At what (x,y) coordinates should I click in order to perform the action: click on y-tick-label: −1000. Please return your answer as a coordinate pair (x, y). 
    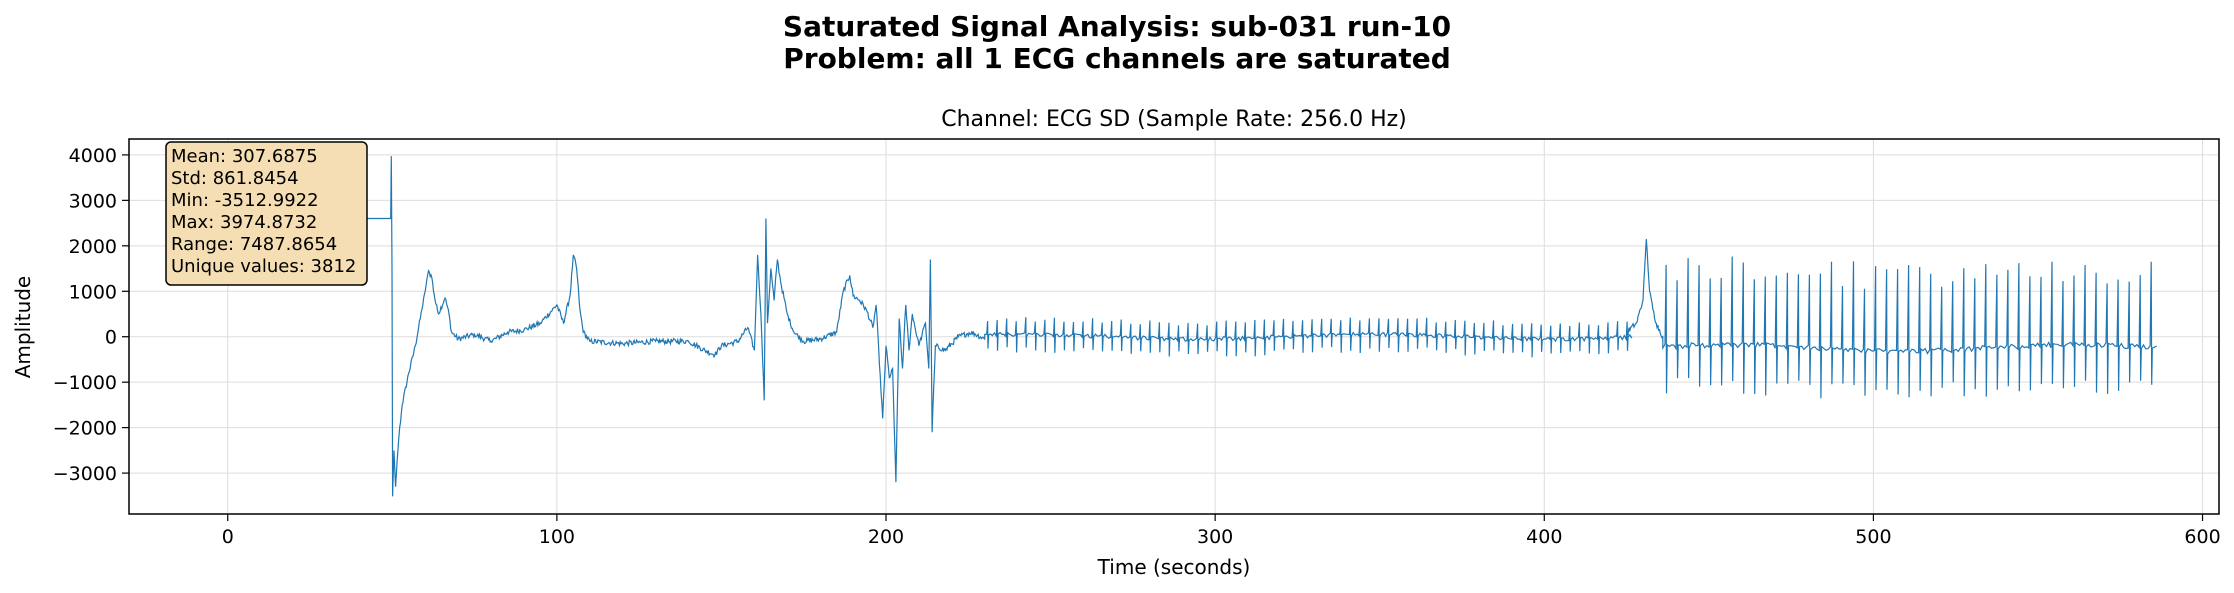
    Looking at the image, I should click on (85, 383).